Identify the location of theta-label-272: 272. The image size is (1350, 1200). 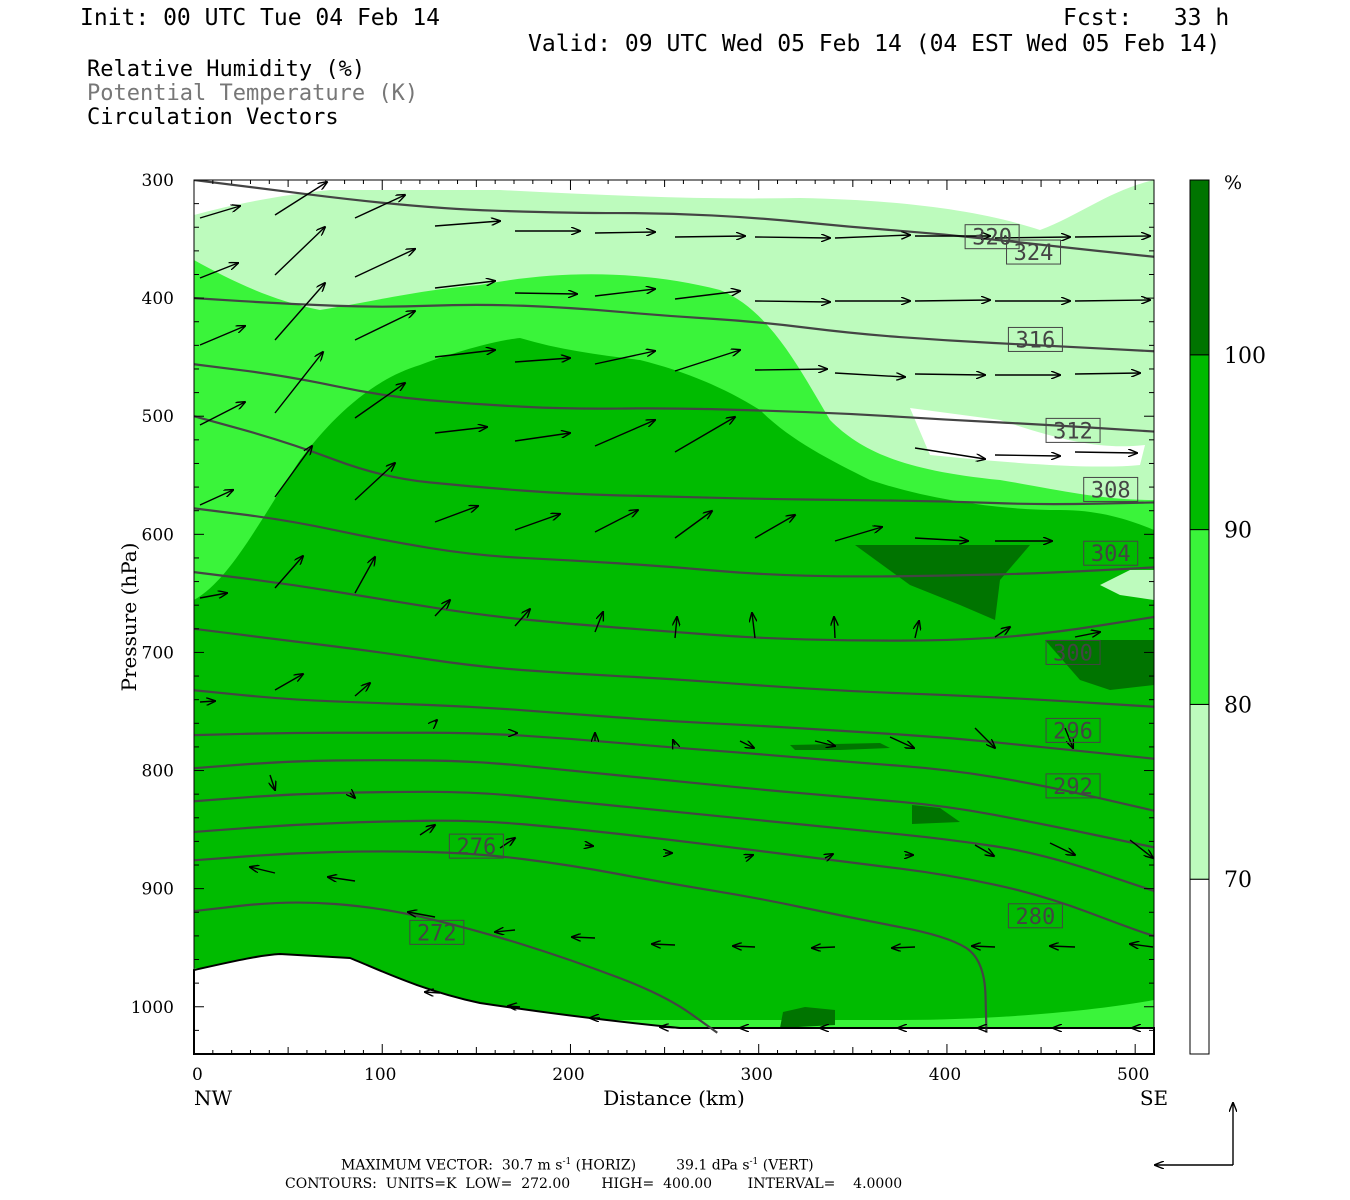
(437, 932).